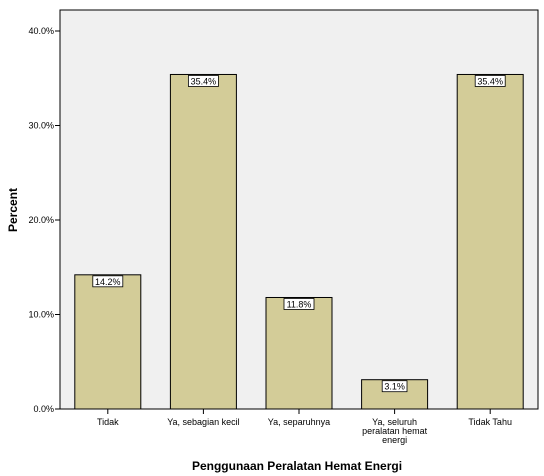 This screenshot has width=544, height=476. I want to click on y-tick-label: 40.0%, so click(41, 31).